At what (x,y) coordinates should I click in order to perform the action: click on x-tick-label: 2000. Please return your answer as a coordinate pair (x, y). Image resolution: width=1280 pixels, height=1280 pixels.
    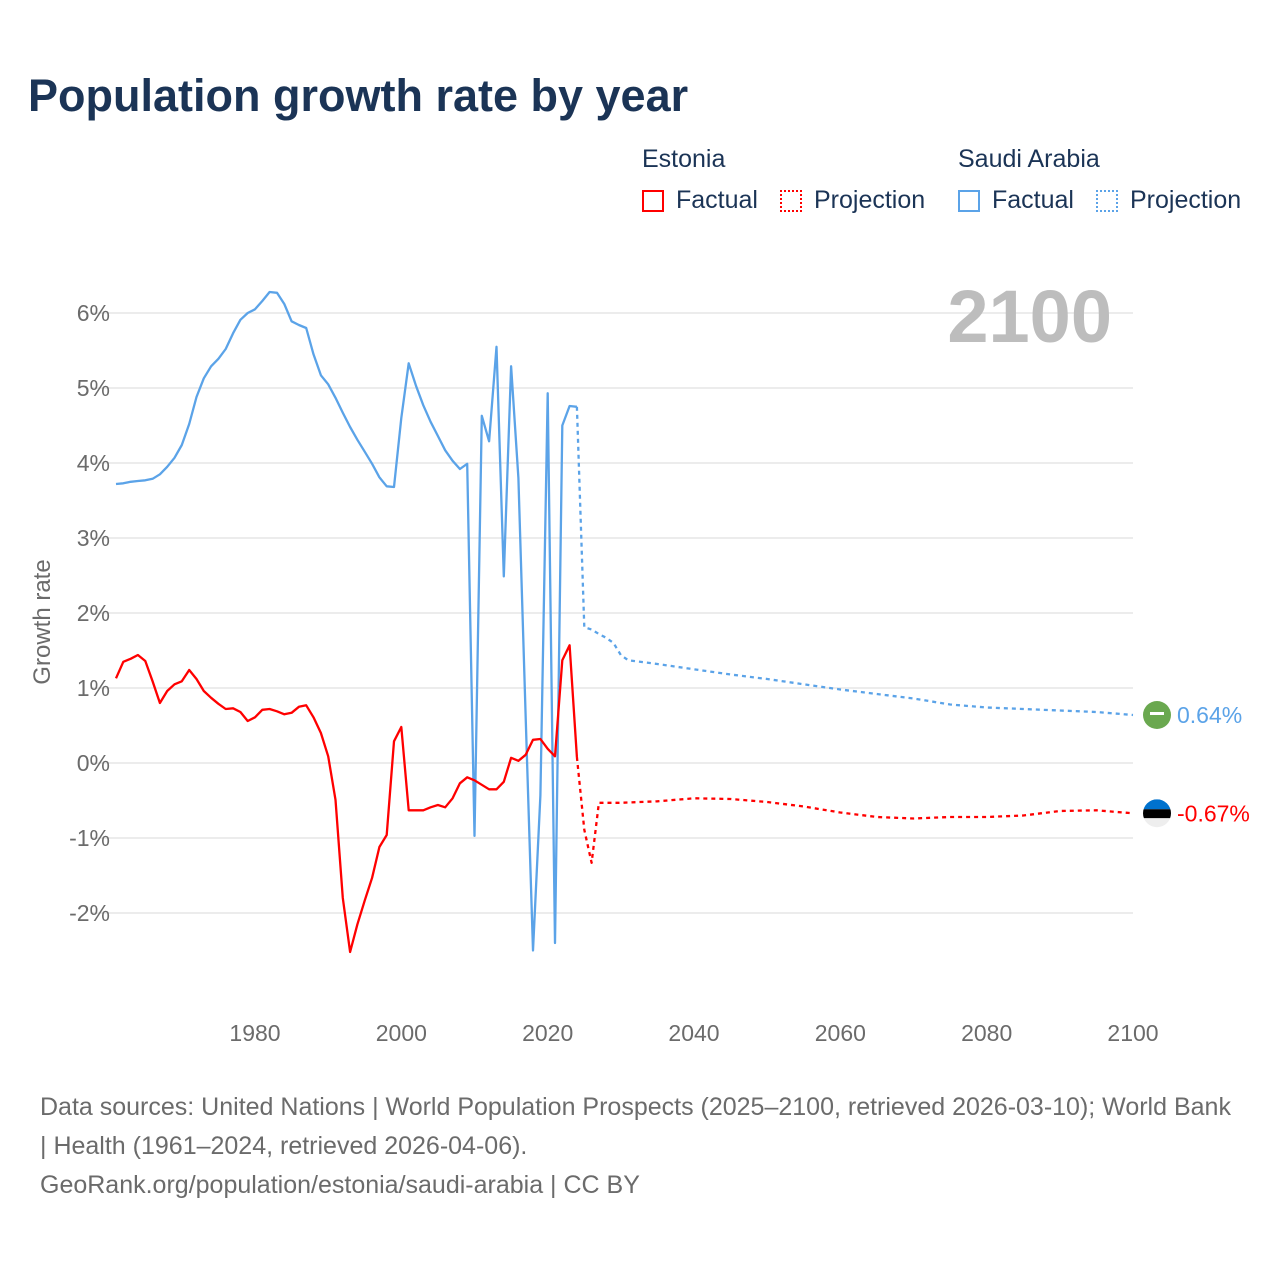
    Looking at the image, I should click on (401, 1033).